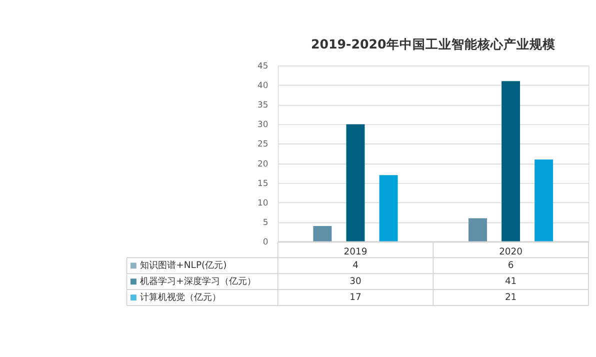 This screenshot has height=357, width=596. What do you see at coordinates (356, 298) in the screenshot?
I see `data-label: 17` at bounding box center [356, 298].